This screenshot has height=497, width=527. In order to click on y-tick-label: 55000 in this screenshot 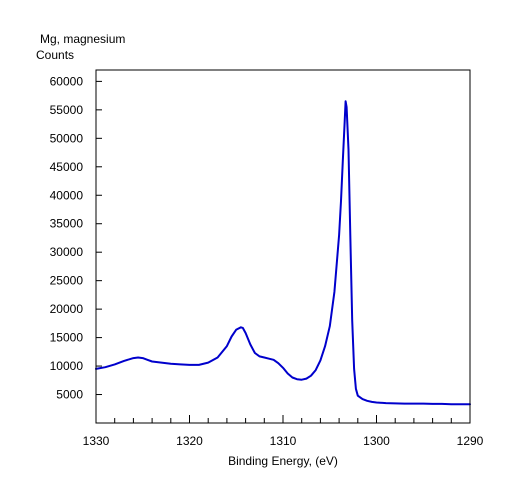, I will do `click(67, 110)`.